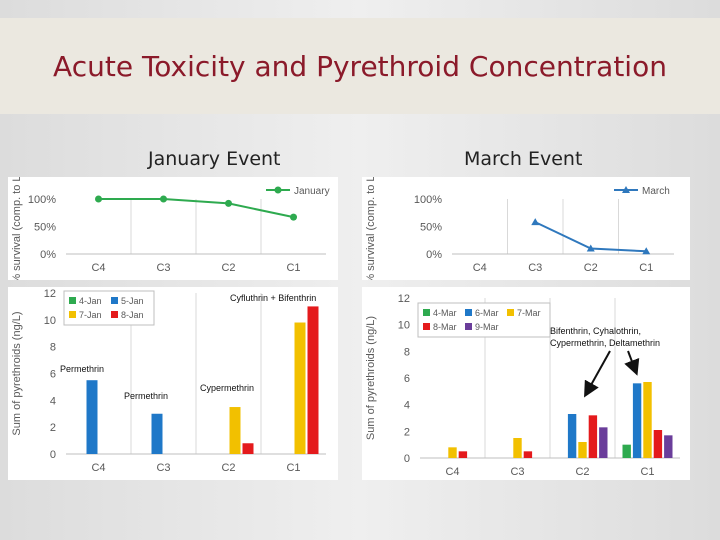  I want to click on legend-label: 5-Jan, so click(132, 301).